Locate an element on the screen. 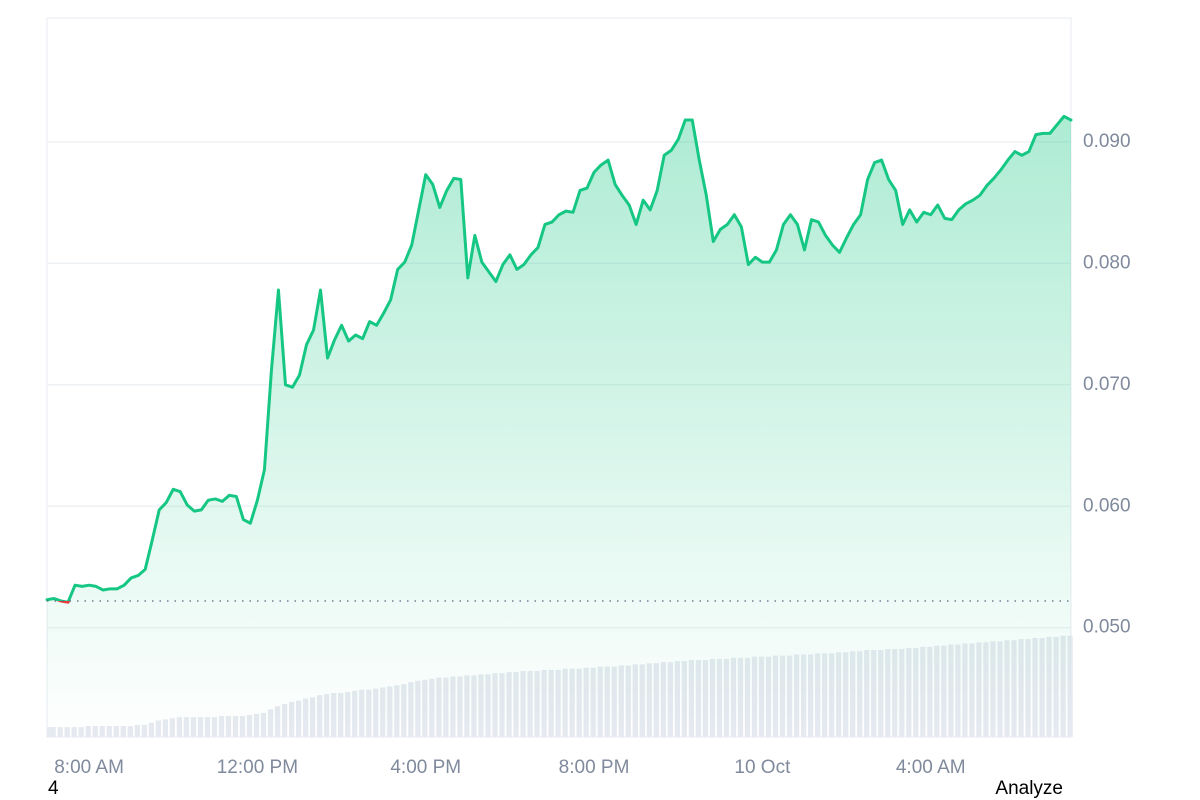  x-tick-label: 8:00 PM is located at coordinates (594, 767).